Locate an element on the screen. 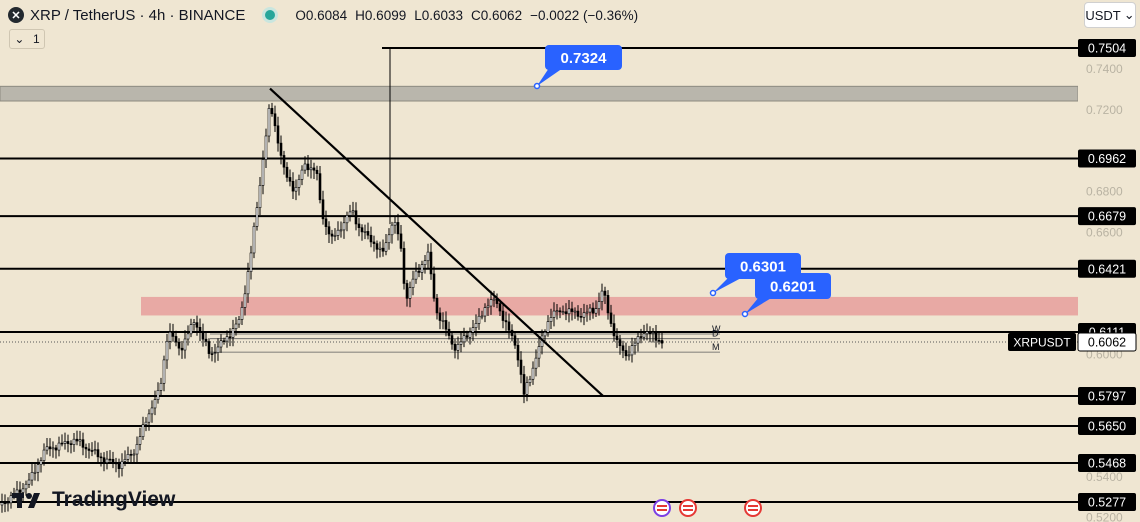 This screenshot has width=1140, height=522. price-tick-label: 0.5200 is located at coordinates (1104, 516).